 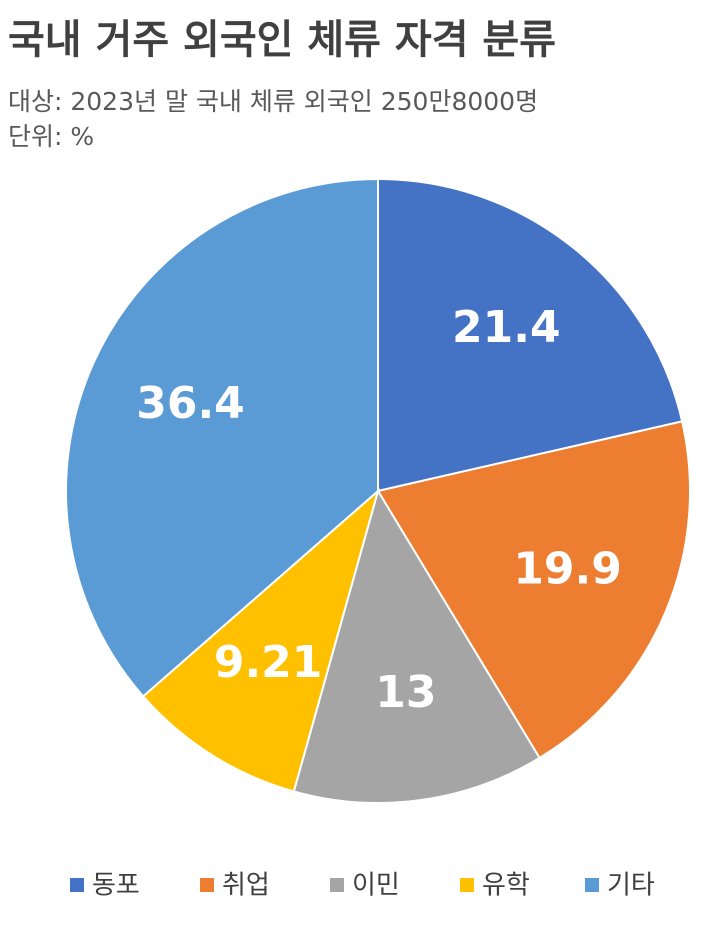 What do you see at coordinates (506, 886) in the screenshot?
I see `legend-label: 유학` at bounding box center [506, 886].